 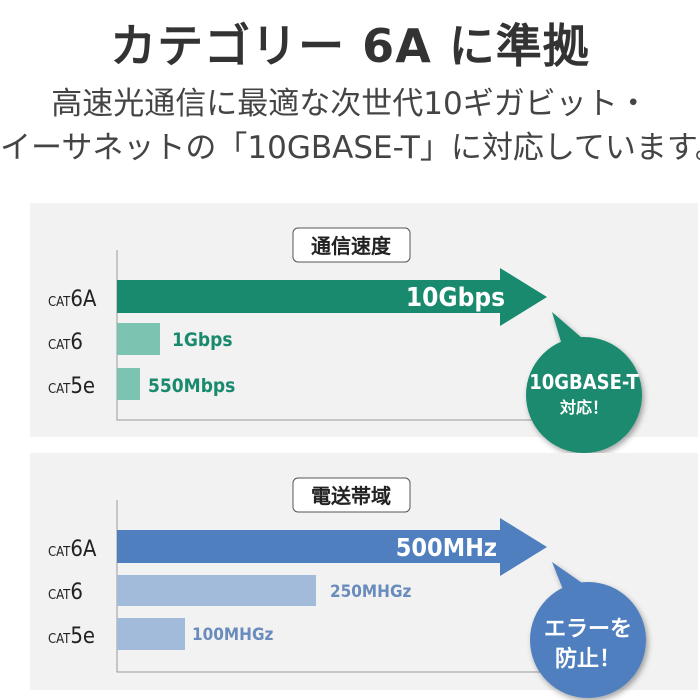 I want to click on bubble-text-line-1: 10GBASE-T, so click(x=584, y=382).